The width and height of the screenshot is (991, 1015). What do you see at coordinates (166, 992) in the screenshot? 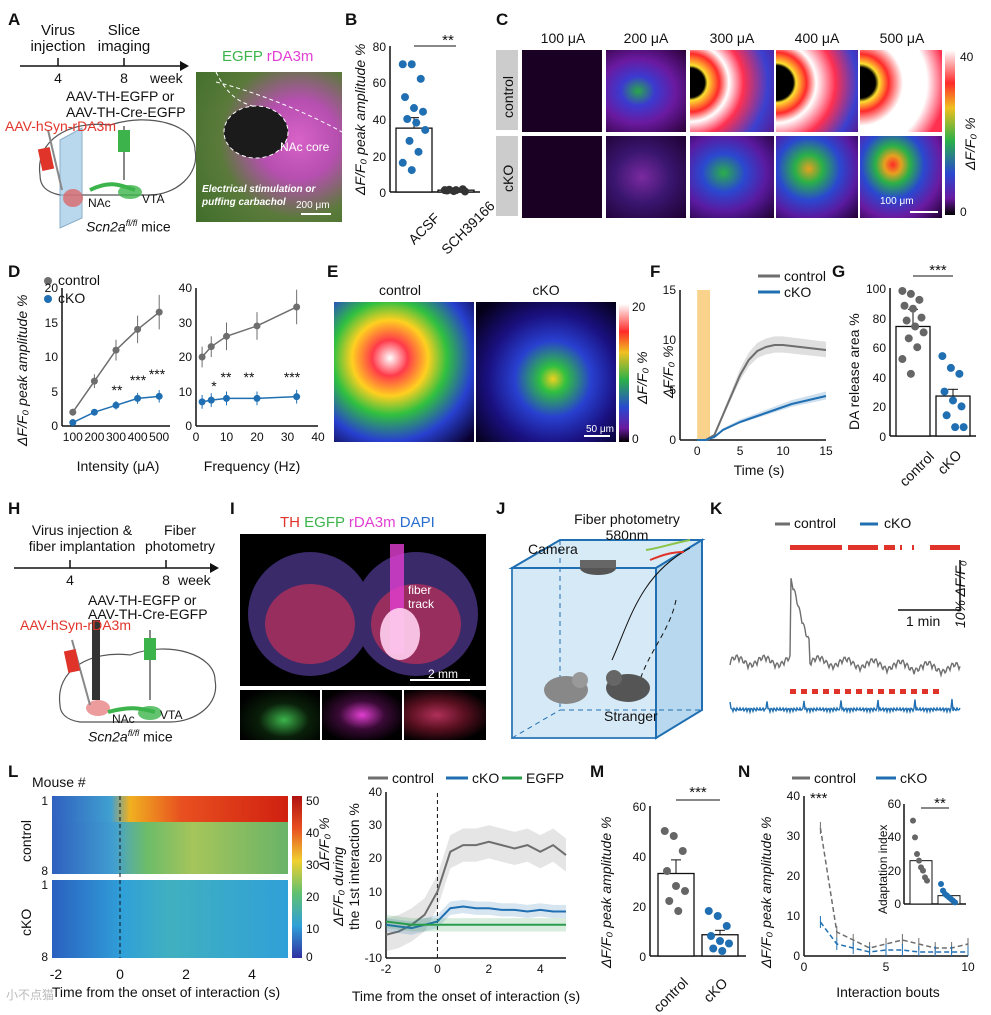
I see `l-xlabel-heatmap: Time from the onset of interaction (s)` at bounding box center [166, 992].